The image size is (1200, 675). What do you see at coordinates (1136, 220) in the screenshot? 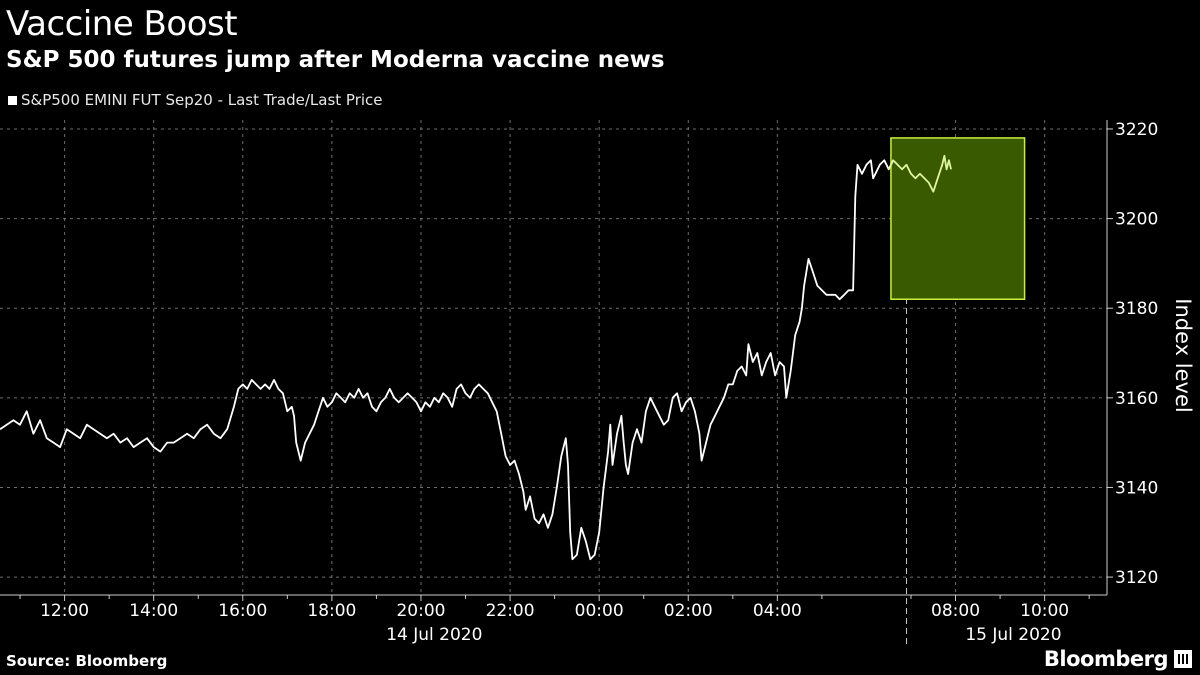
I see `y-tick-label: 3200` at bounding box center [1136, 220].